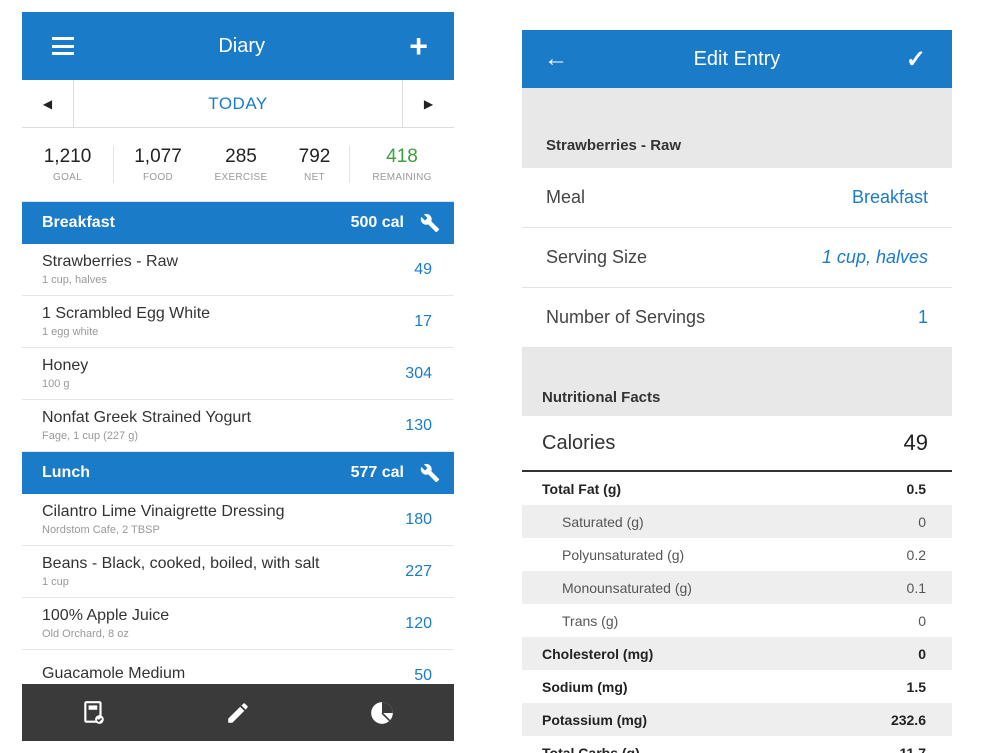 The height and width of the screenshot is (753, 1000). Describe the element at coordinates (908, 719) in the screenshot. I see `nutrient-value: 232.6` at that location.